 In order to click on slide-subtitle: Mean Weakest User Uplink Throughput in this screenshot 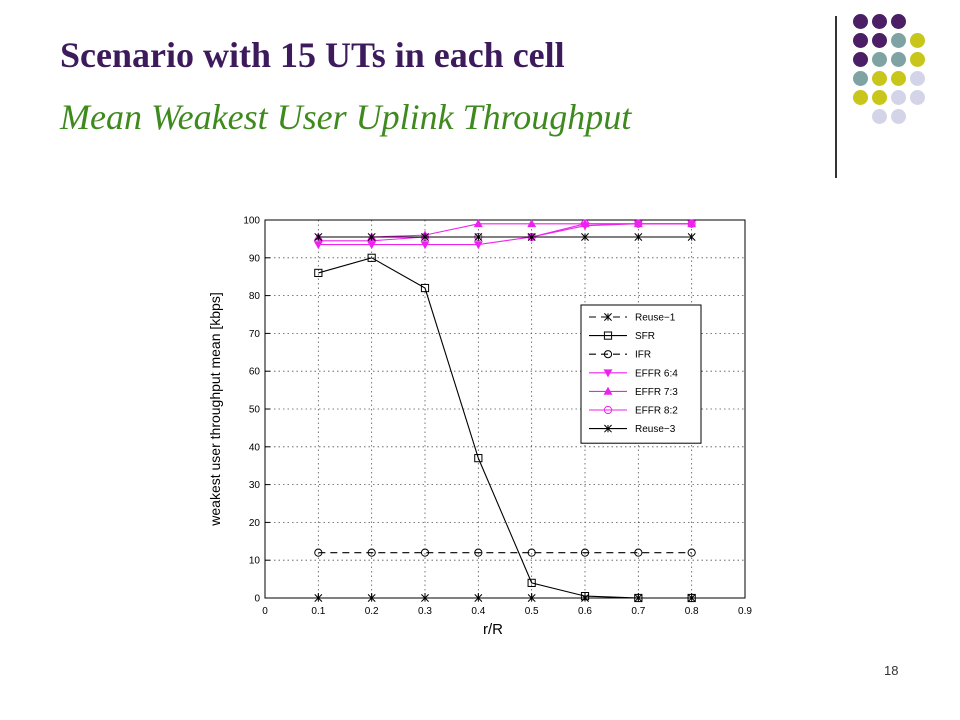, I will do `click(346, 117)`.